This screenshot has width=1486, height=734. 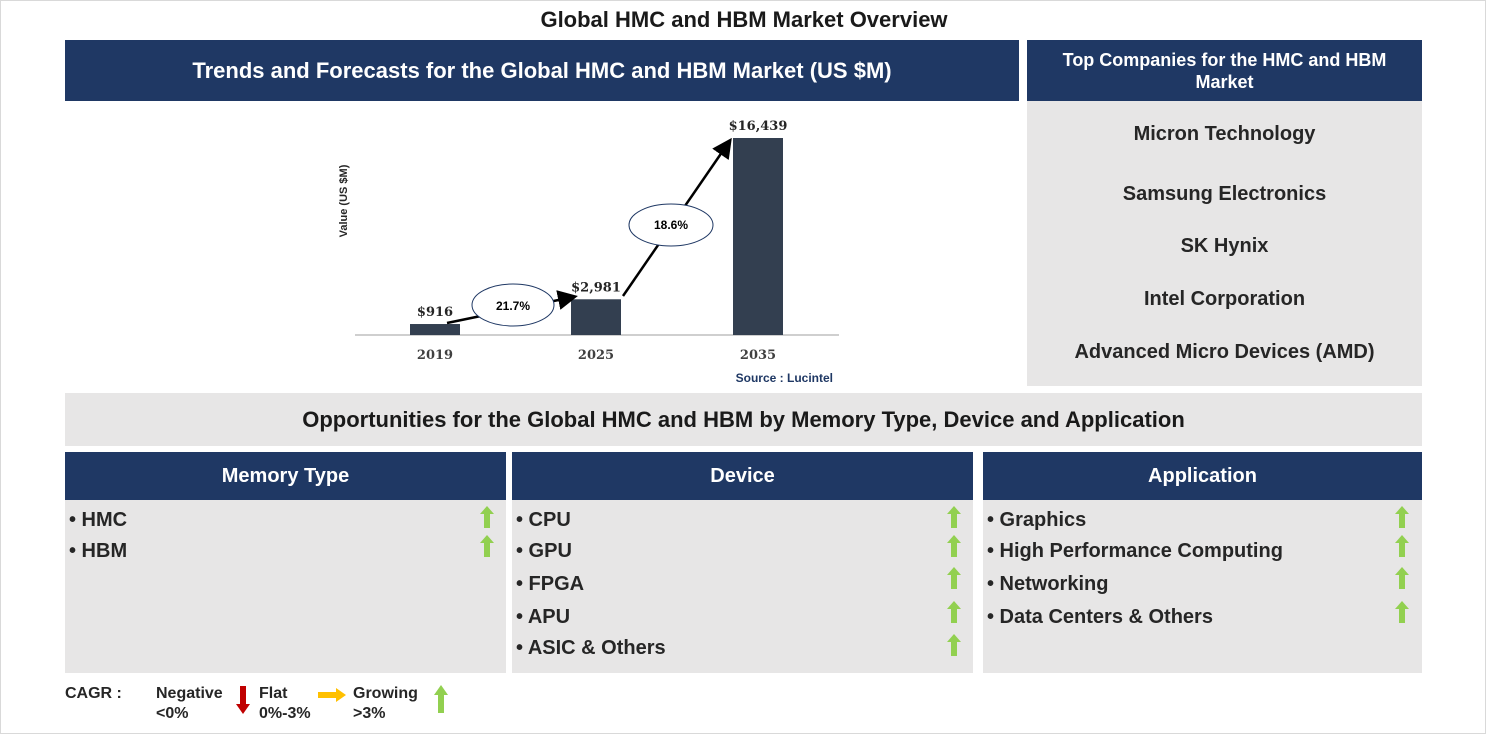 What do you see at coordinates (543, 520) in the screenshot?
I see `list-item: • CPU` at bounding box center [543, 520].